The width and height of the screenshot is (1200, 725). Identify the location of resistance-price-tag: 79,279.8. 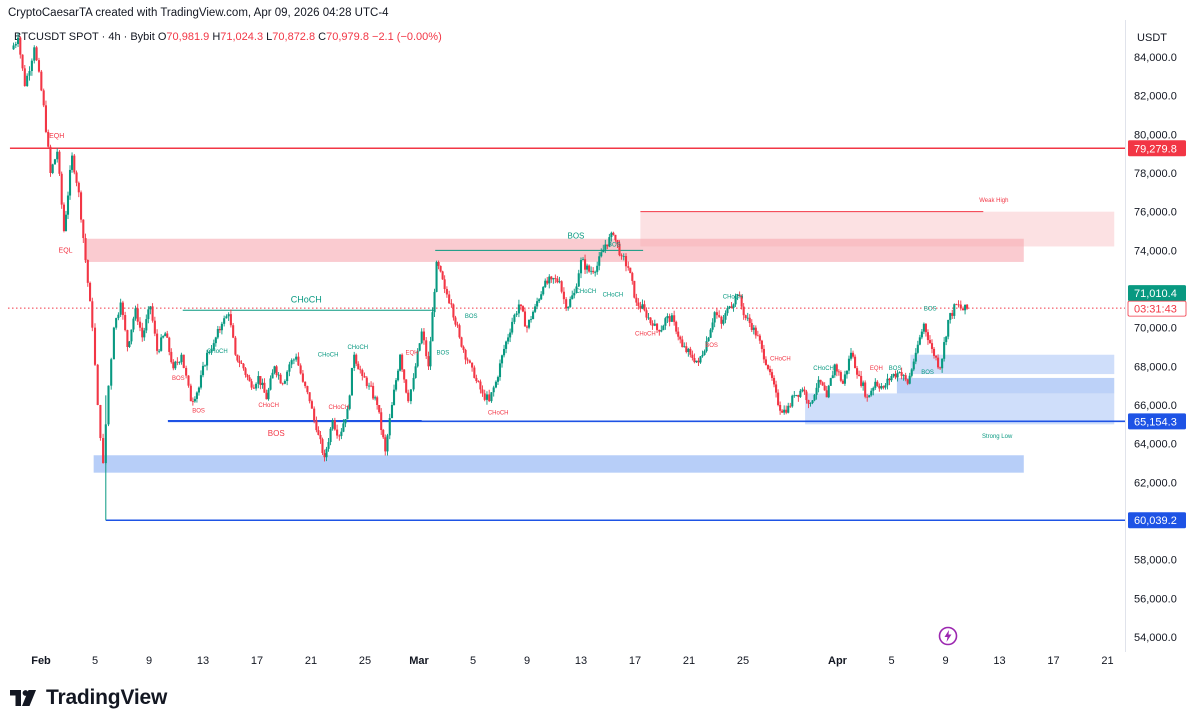
(1155, 149).